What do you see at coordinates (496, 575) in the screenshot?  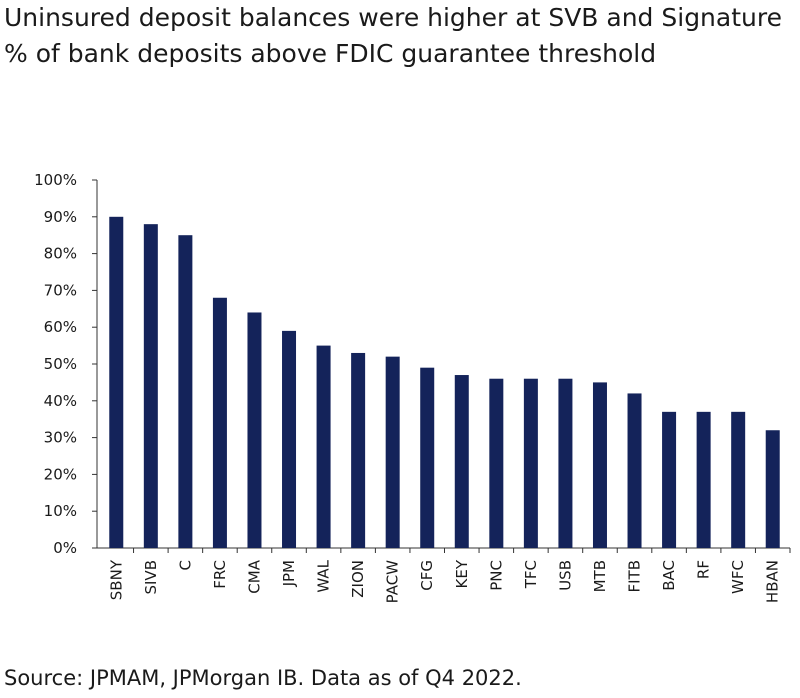 I see `x-tick-label: PNC` at bounding box center [496, 575].